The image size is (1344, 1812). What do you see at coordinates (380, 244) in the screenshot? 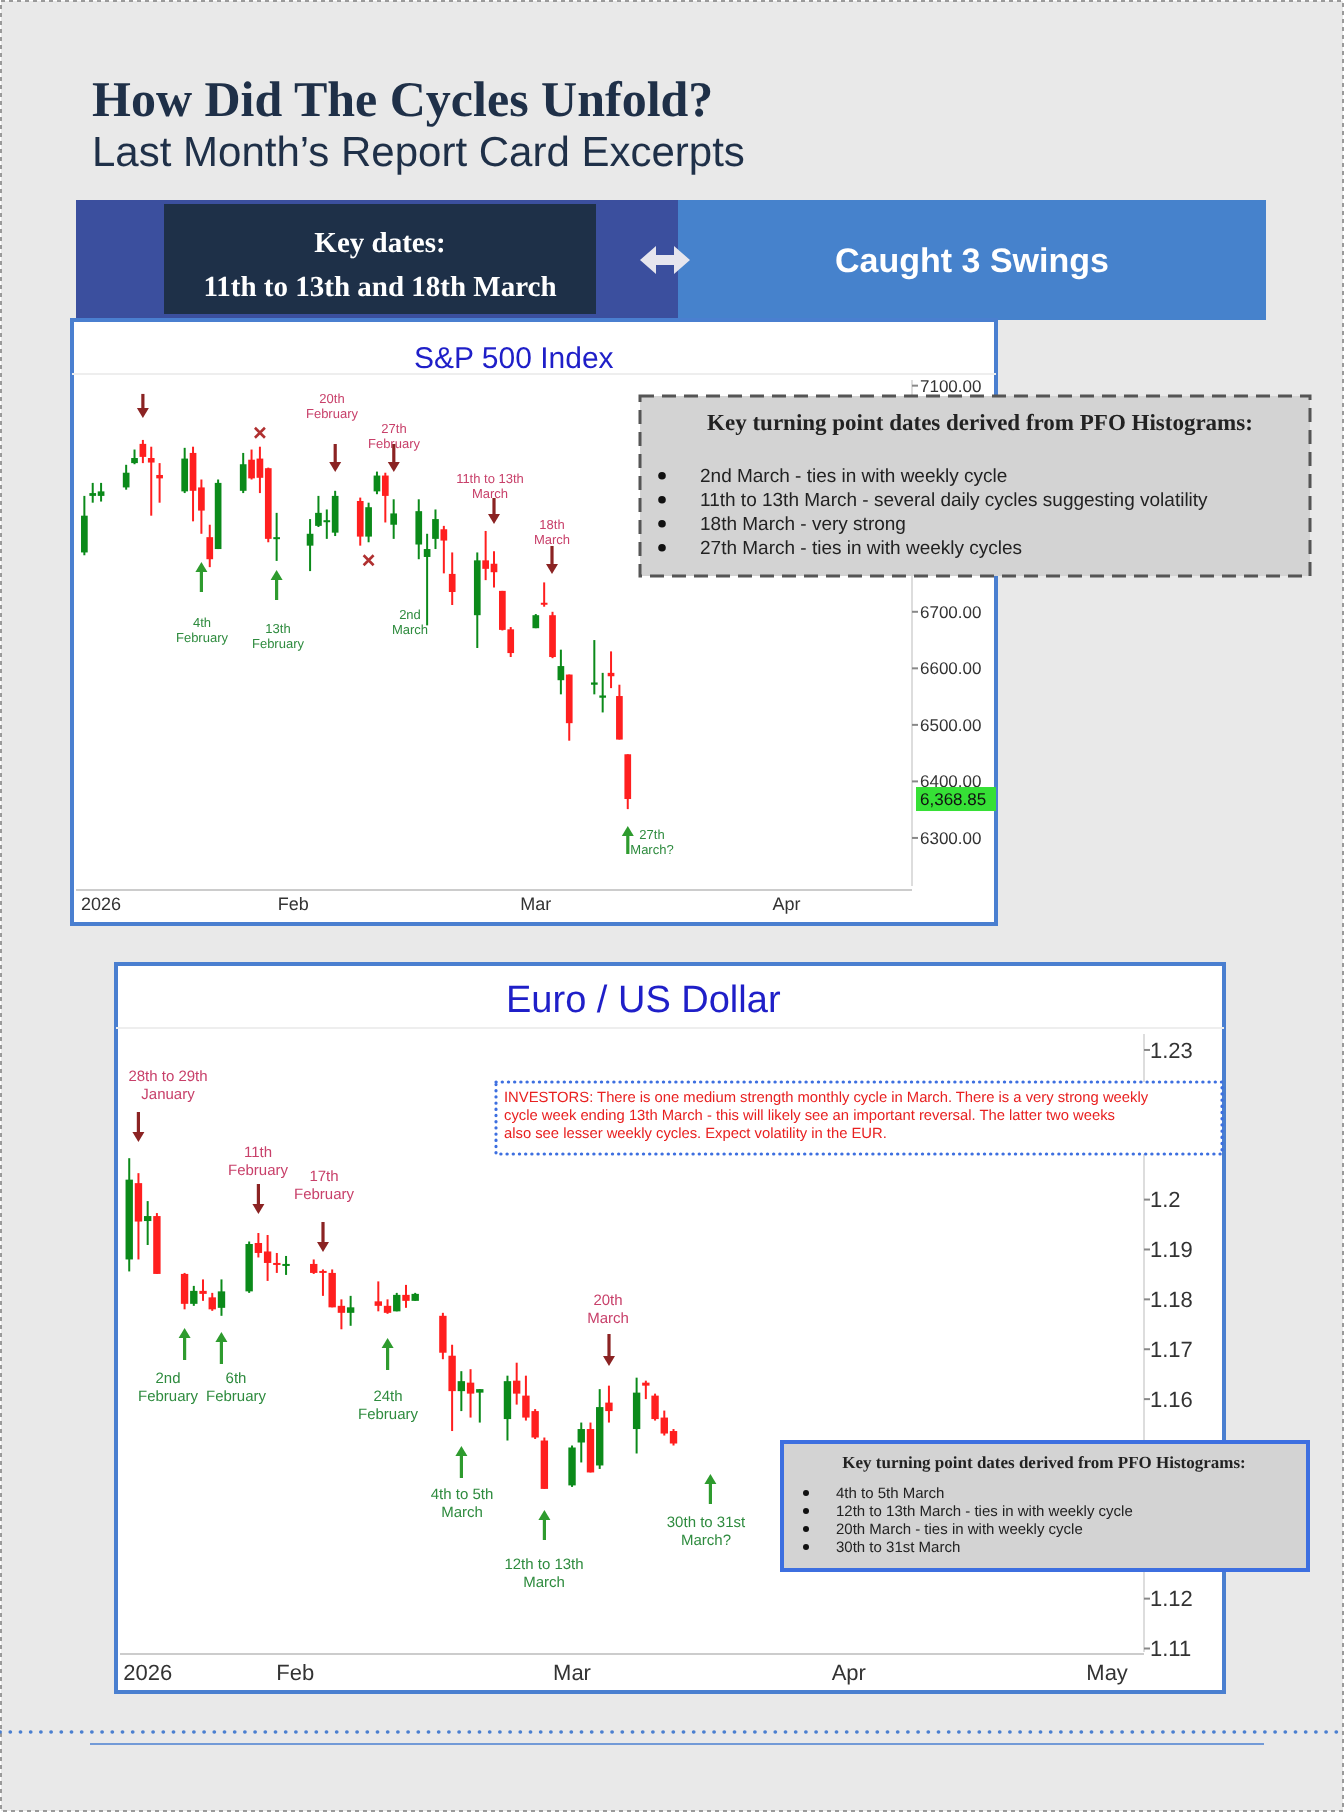
I see `text: Key dates:` at bounding box center [380, 244].